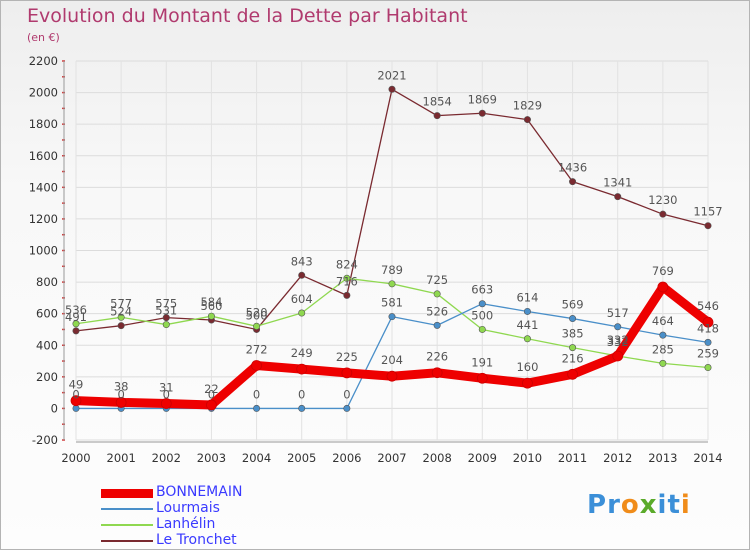 The height and width of the screenshot is (550, 750). I want to click on y-tick-label: 1600, so click(43, 156).